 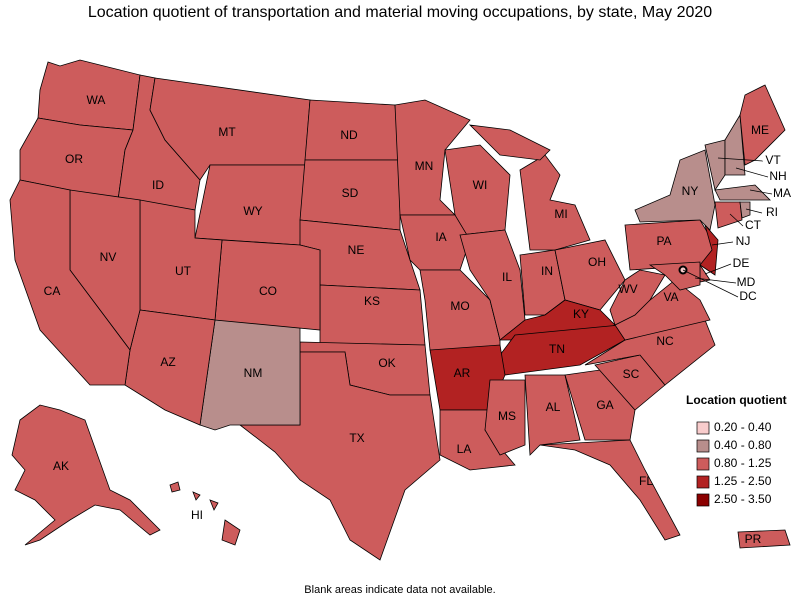 I want to click on state-label: CO, so click(x=268, y=291).